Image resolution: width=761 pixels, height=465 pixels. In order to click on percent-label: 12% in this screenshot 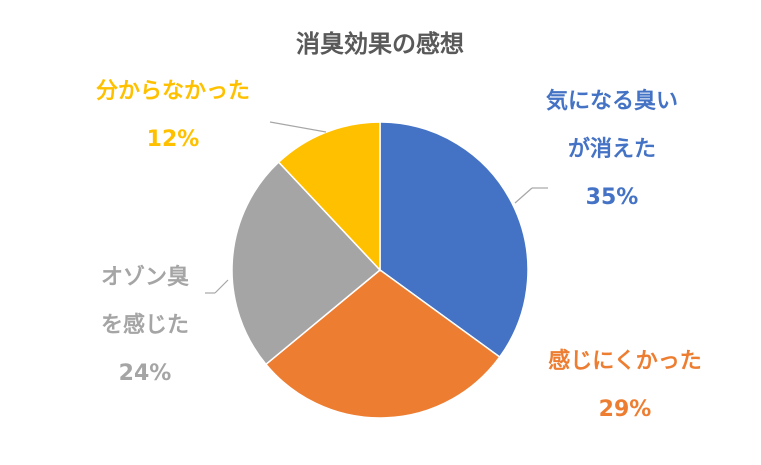, I will do `click(173, 139)`.